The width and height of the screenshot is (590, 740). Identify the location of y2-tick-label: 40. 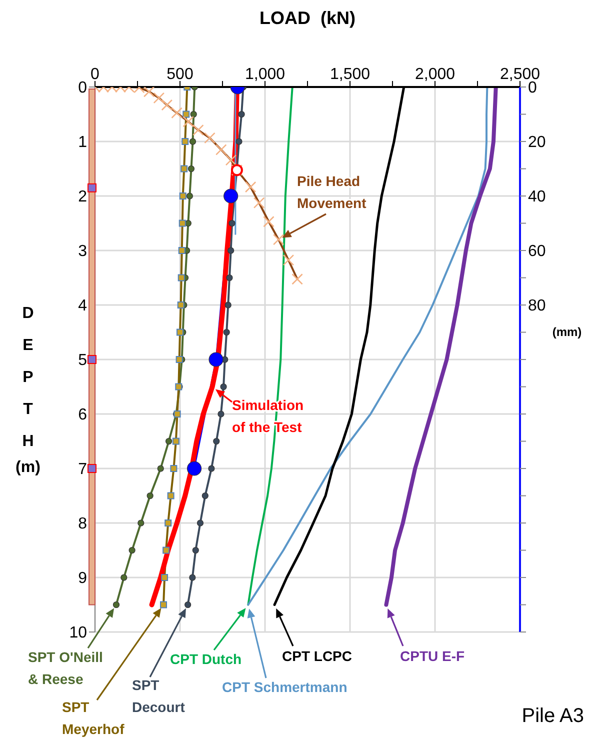
(537, 197).